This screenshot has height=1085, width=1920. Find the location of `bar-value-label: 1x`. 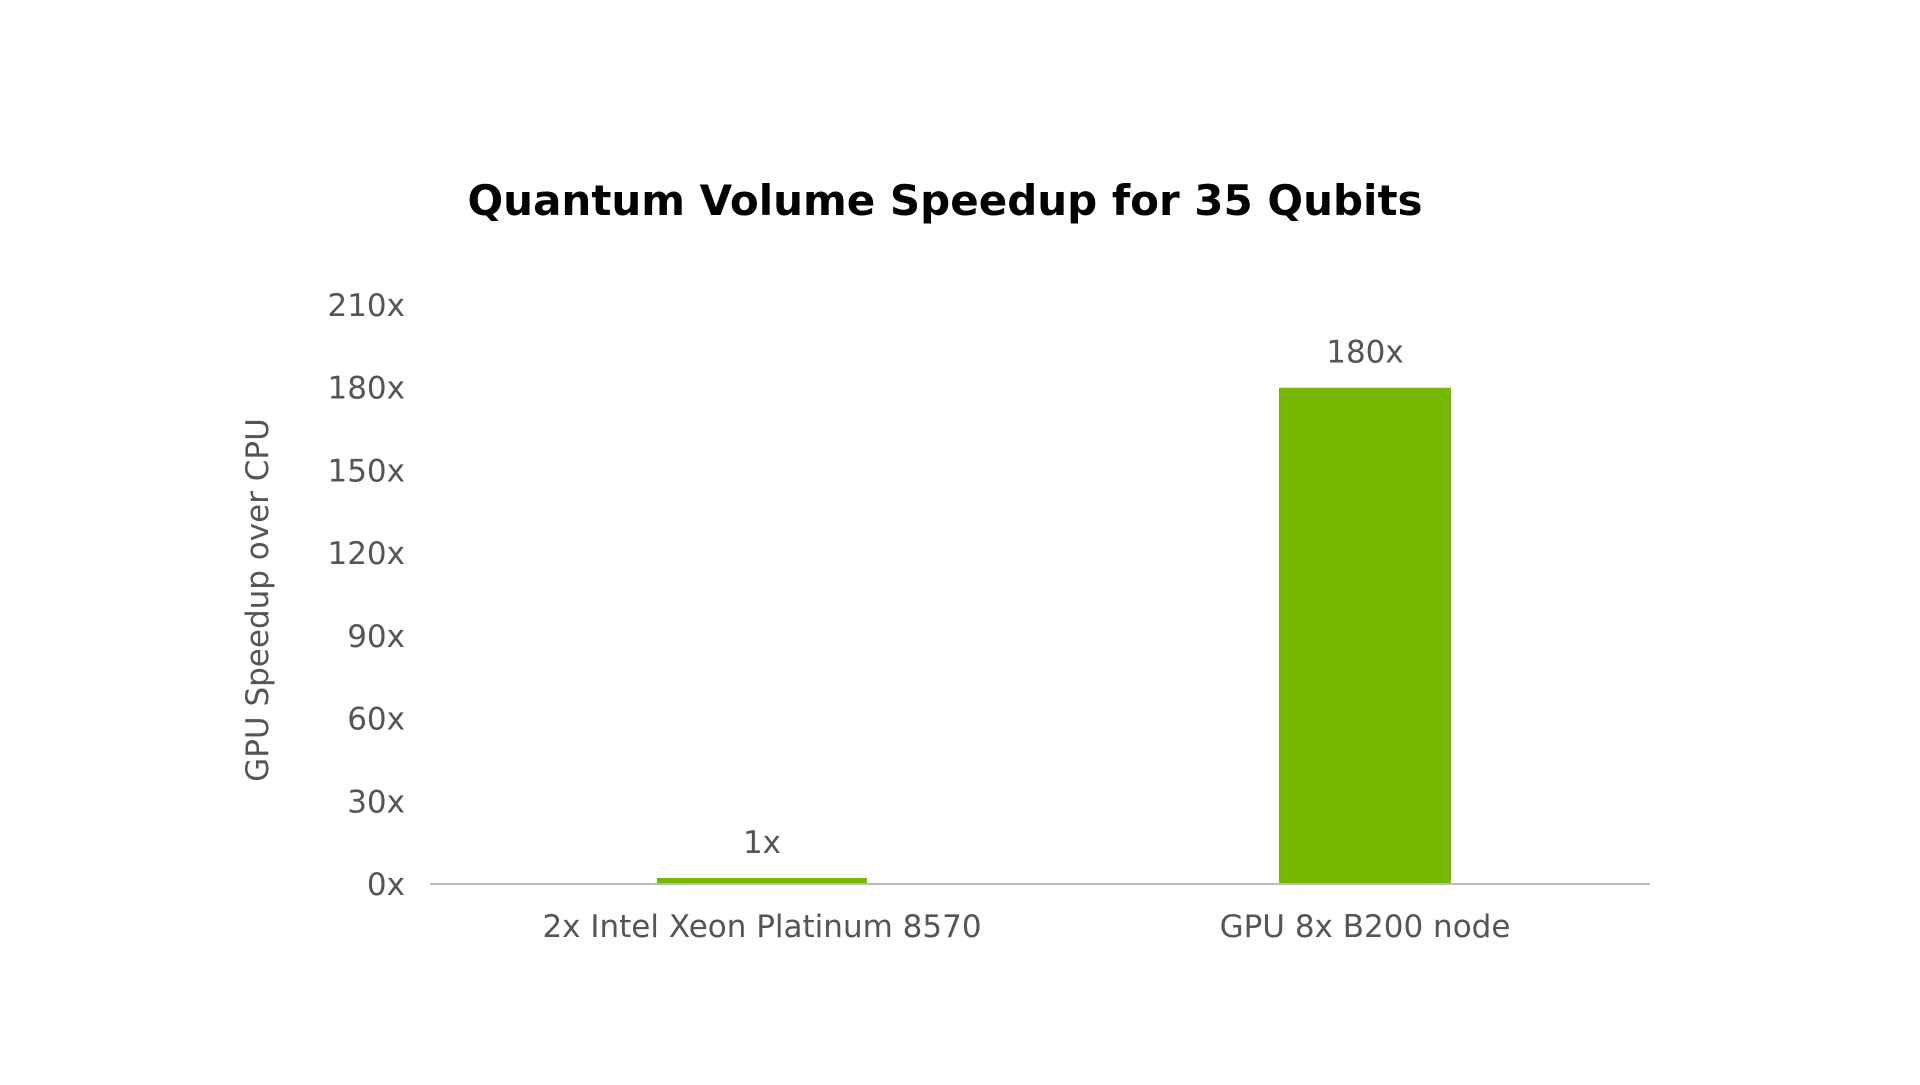

bar-value-label: 1x is located at coordinates (762, 843).